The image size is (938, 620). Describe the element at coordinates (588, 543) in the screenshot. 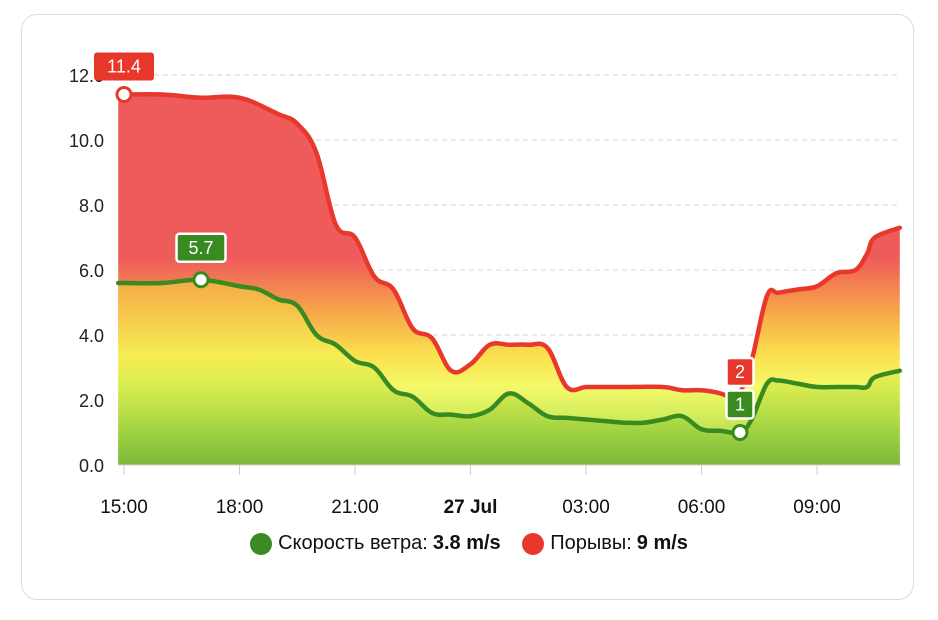

I see `legend-label-gusts: Порывы` at that location.